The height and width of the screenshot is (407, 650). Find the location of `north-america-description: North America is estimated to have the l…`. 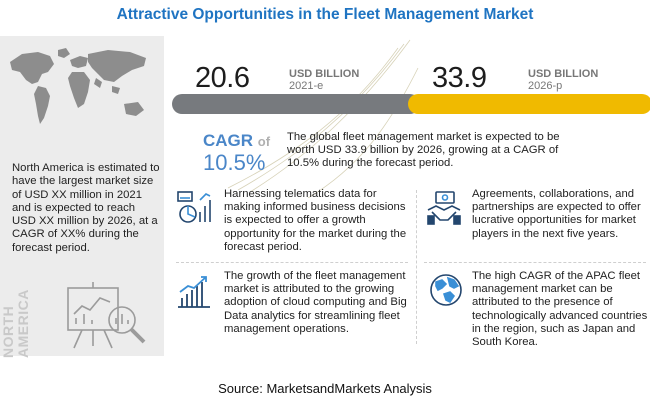

north-america-description: North America is estimated to have the l… is located at coordinates (86, 208).